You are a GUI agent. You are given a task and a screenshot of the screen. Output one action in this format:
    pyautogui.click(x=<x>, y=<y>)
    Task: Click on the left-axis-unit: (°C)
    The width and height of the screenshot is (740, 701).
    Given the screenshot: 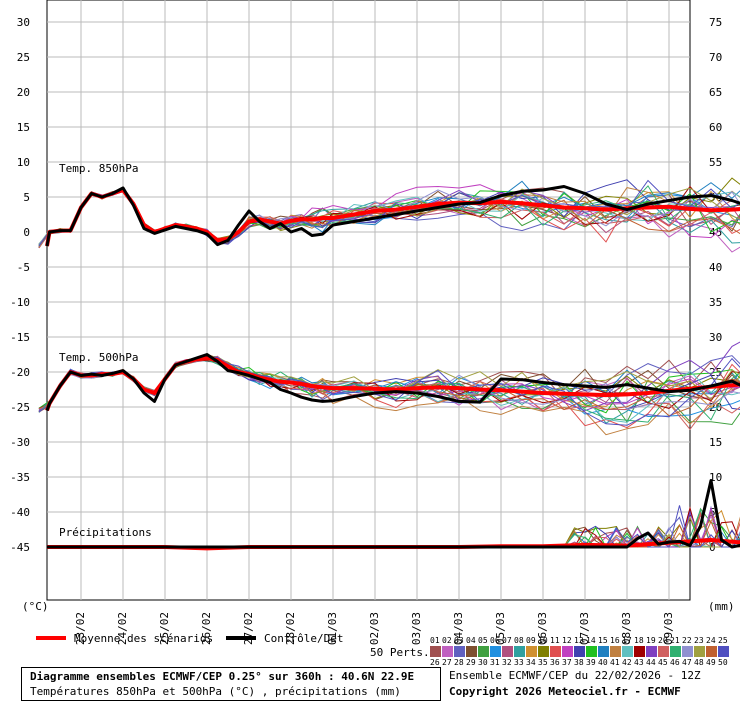 What is the action you would take?
    pyautogui.click(x=35, y=606)
    